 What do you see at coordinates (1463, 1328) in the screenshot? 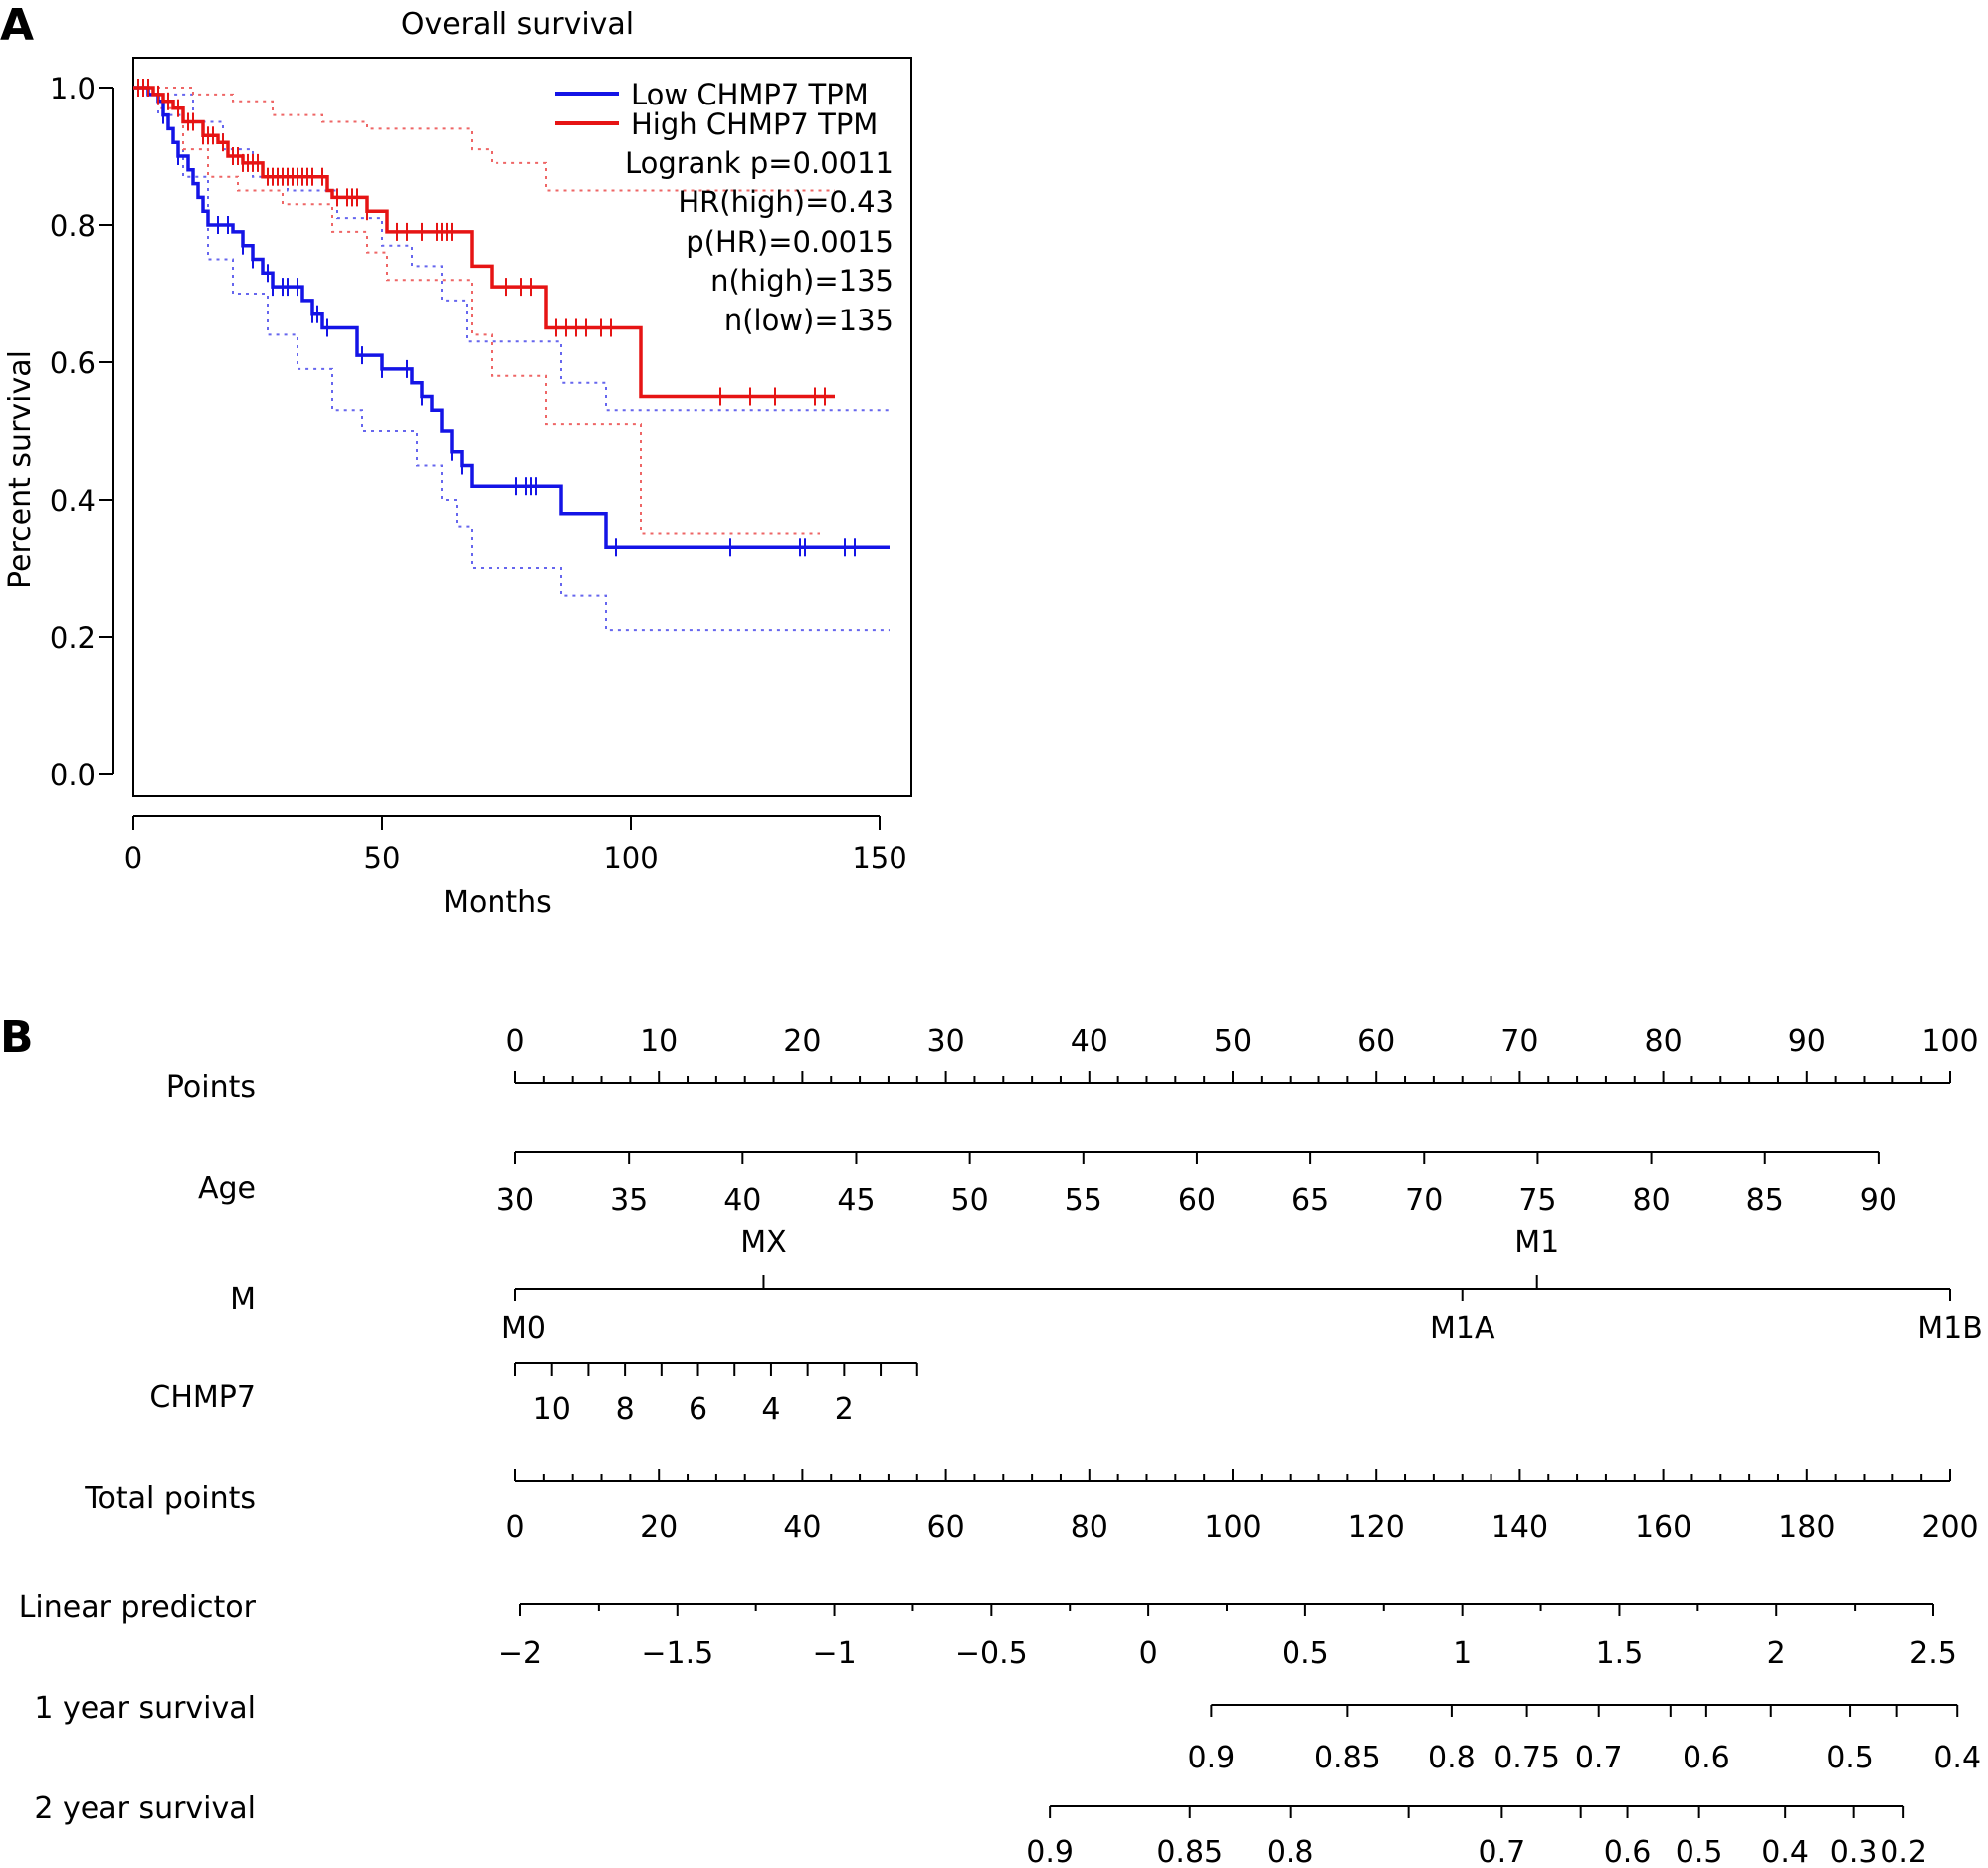
I see `m-category-label: M1A` at bounding box center [1463, 1328].